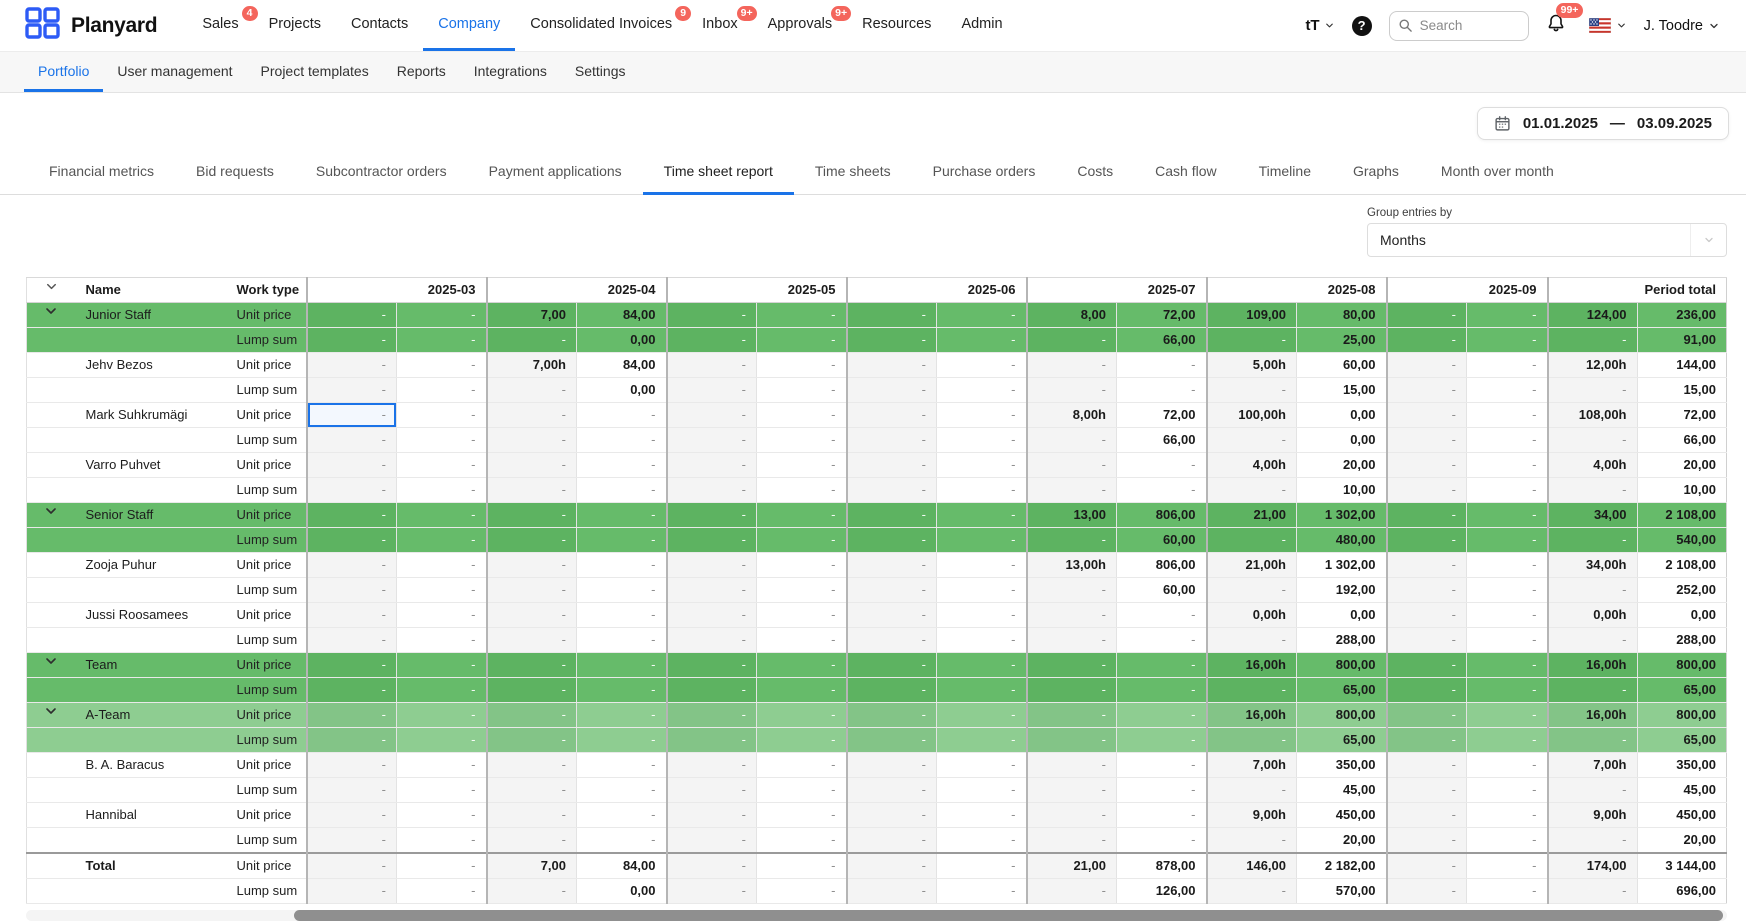  I want to click on select-caret, so click(1708, 240).